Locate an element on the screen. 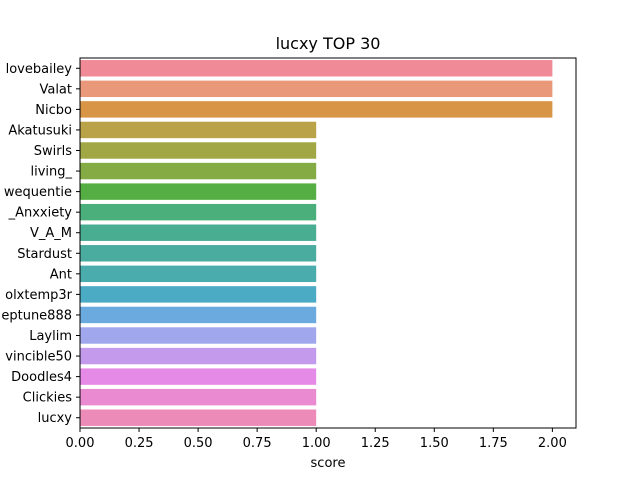 This screenshot has width=640, height=480. x-tick-label: 0.50 is located at coordinates (198, 443).